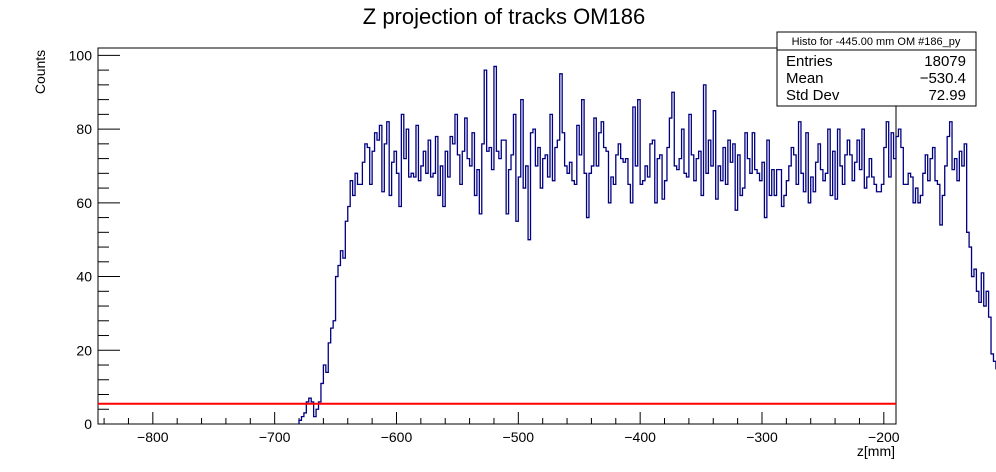  What do you see at coordinates (84, 350) in the screenshot?
I see `y-tick-label: 20` at bounding box center [84, 350].